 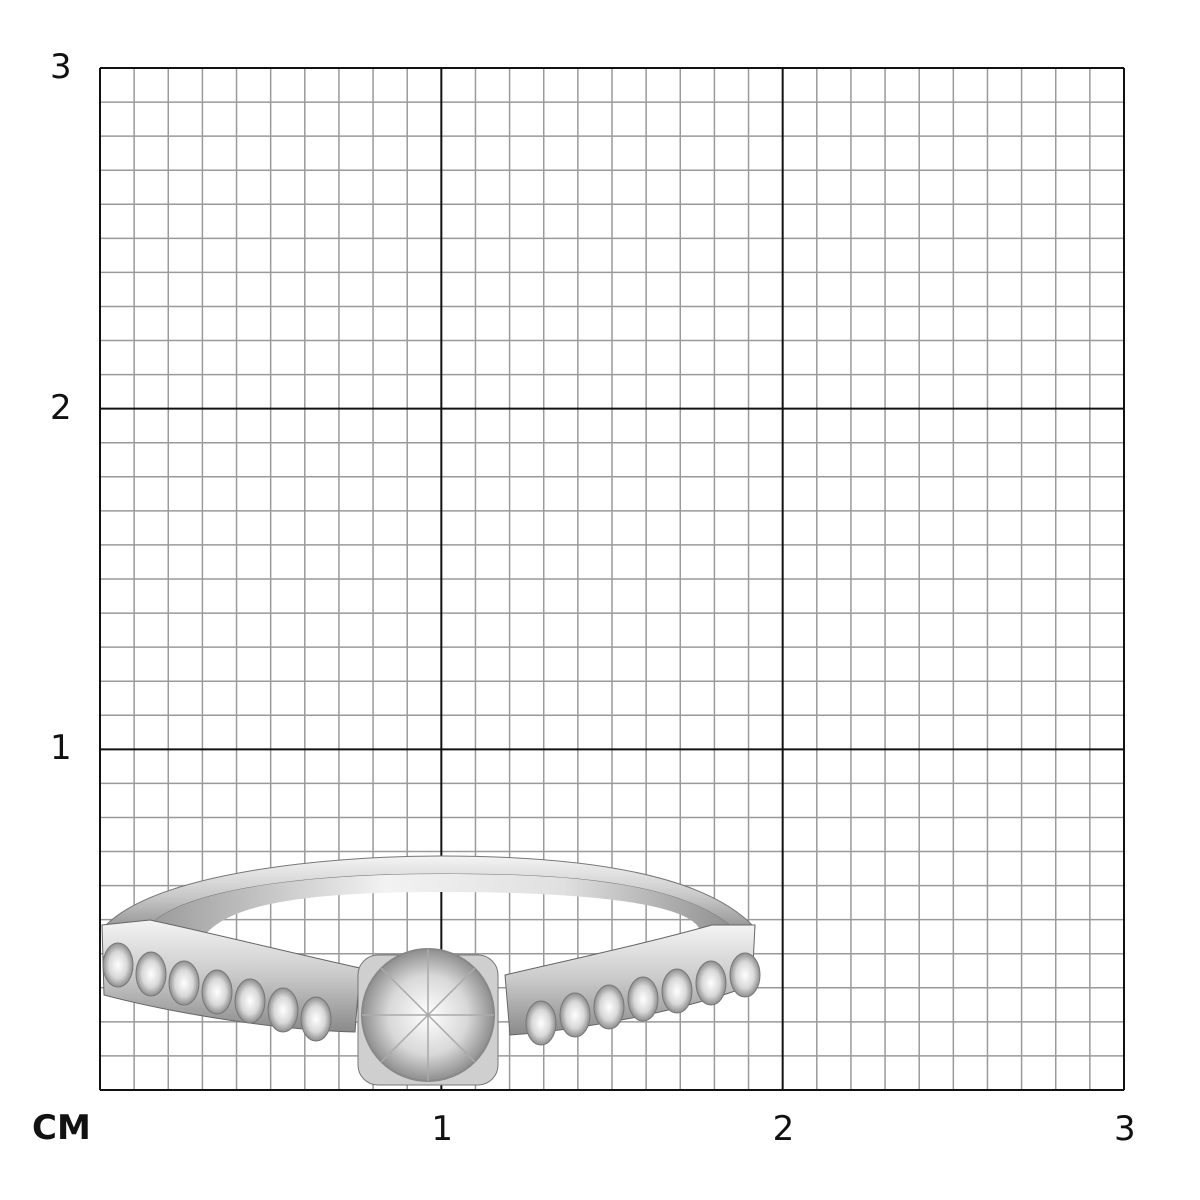 What do you see at coordinates (428, 1015) in the screenshot?
I see `center-stone-facets` at bounding box center [428, 1015].